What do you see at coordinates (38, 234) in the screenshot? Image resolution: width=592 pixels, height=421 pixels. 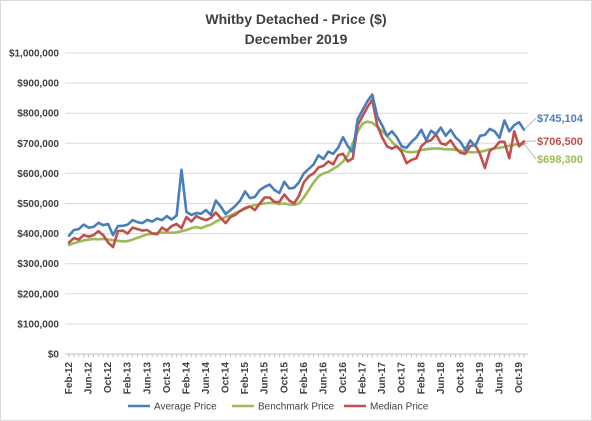 I see `y-tick-label: $400,000` at bounding box center [38, 234].